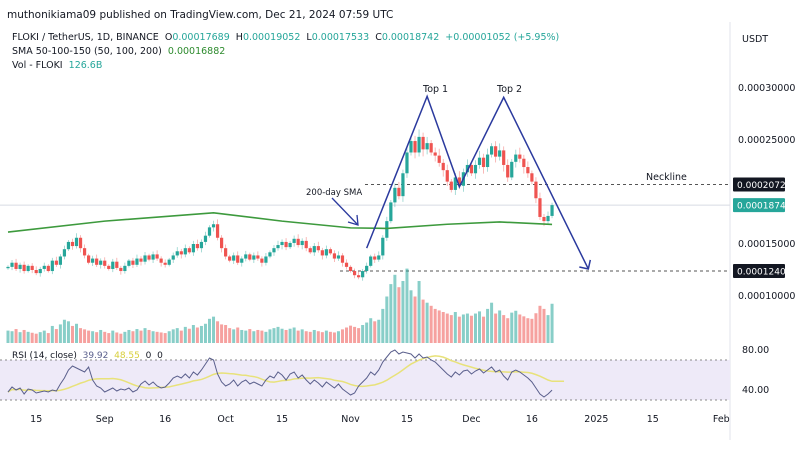  I want to click on price-tick-label: 0.00015000, so click(766, 244).